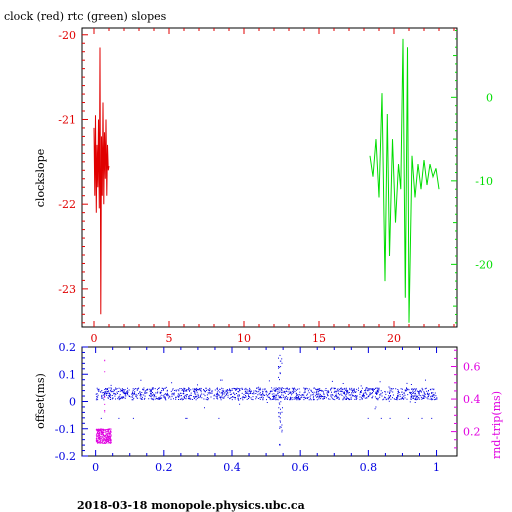 The image size is (512, 512). Describe the element at coordinates (40, 401) in the screenshot. I see `y-axis-label-offset: offset(ms)` at that location.